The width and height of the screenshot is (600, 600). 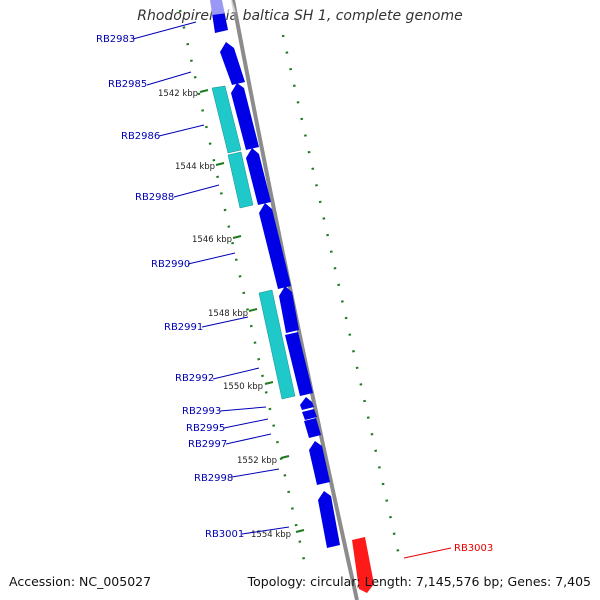 What do you see at coordinates (195, 167) in the screenshot?
I see `tick-label-1544: 1544 kbp` at bounding box center [195, 167].